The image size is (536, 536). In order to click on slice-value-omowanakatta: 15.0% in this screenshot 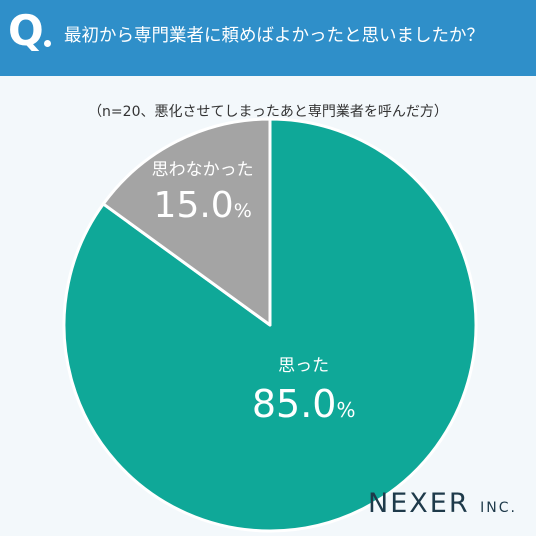, I will do `click(203, 205)`.